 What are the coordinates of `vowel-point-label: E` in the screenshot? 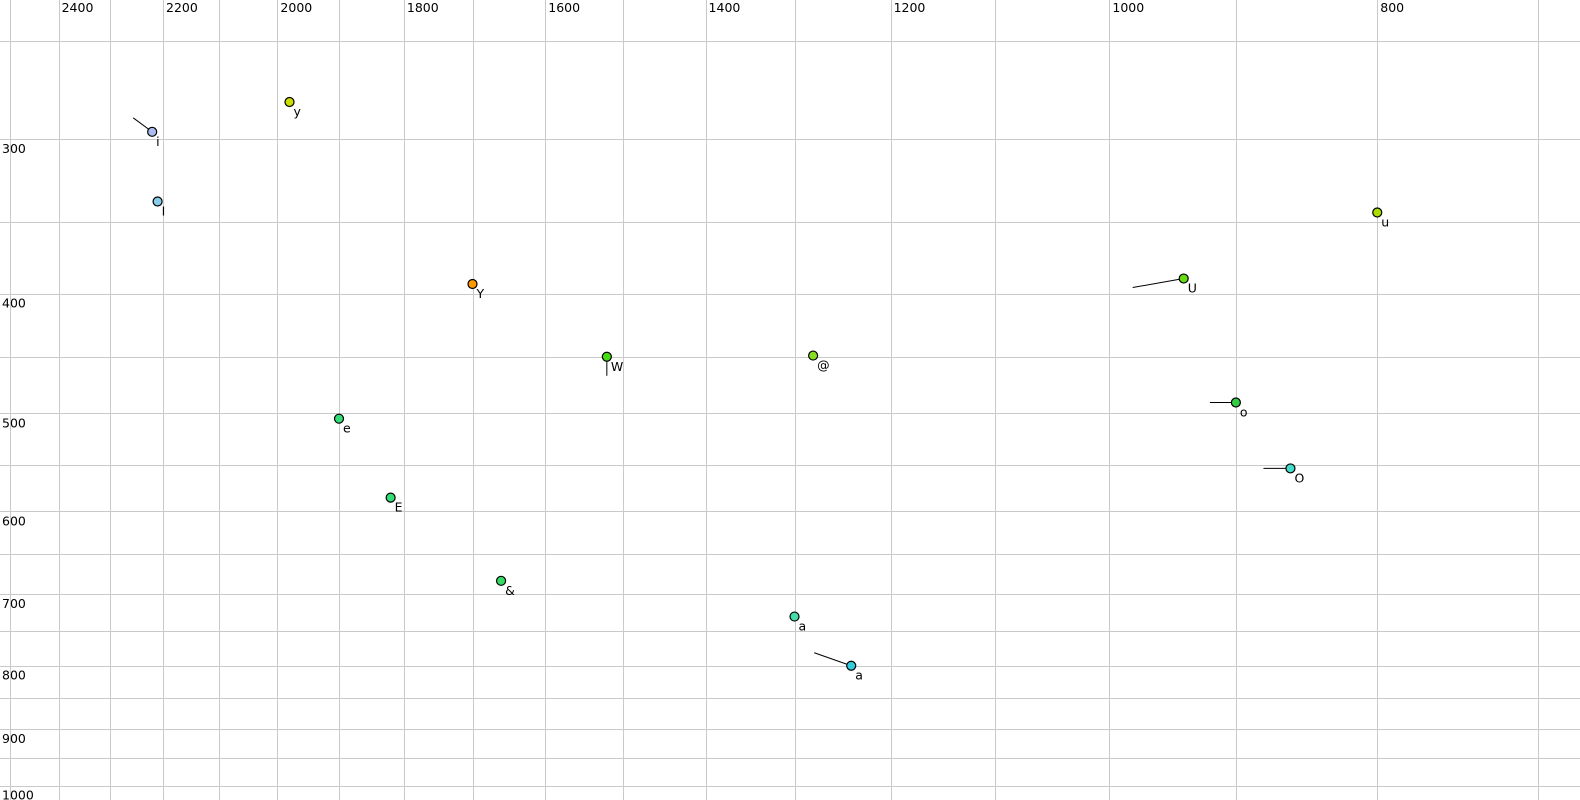 It's located at (399, 507).